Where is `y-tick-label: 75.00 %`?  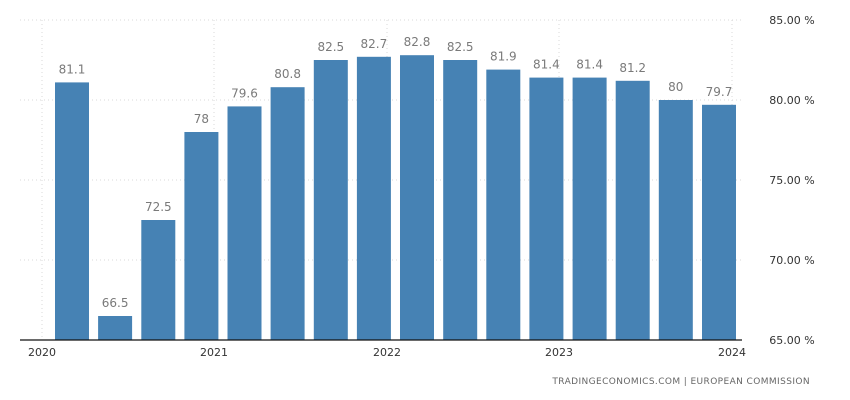 y-tick-label: 75.00 % is located at coordinates (791, 180).